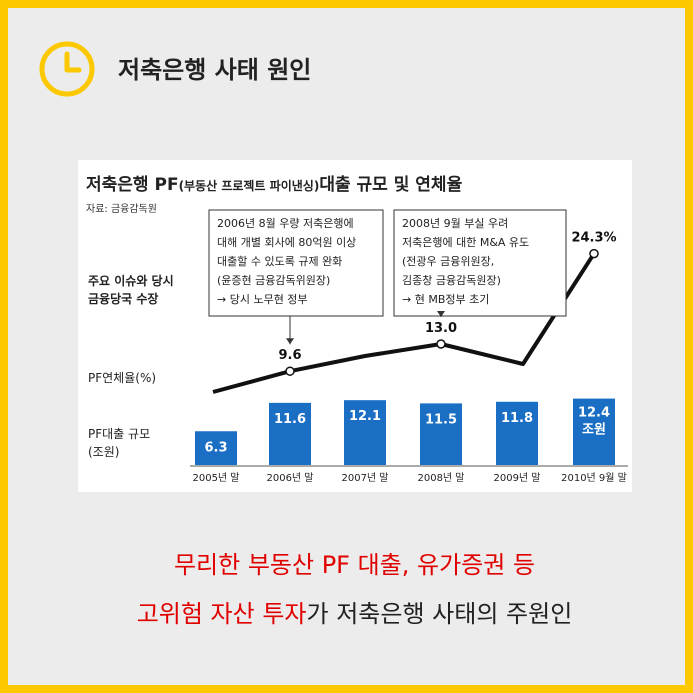 This screenshot has height=693, width=693. What do you see at coordinates (215, 70) in the screenshot?
I see `page-title: 저축은행 사태 원인` at bounding box center [215, 70].